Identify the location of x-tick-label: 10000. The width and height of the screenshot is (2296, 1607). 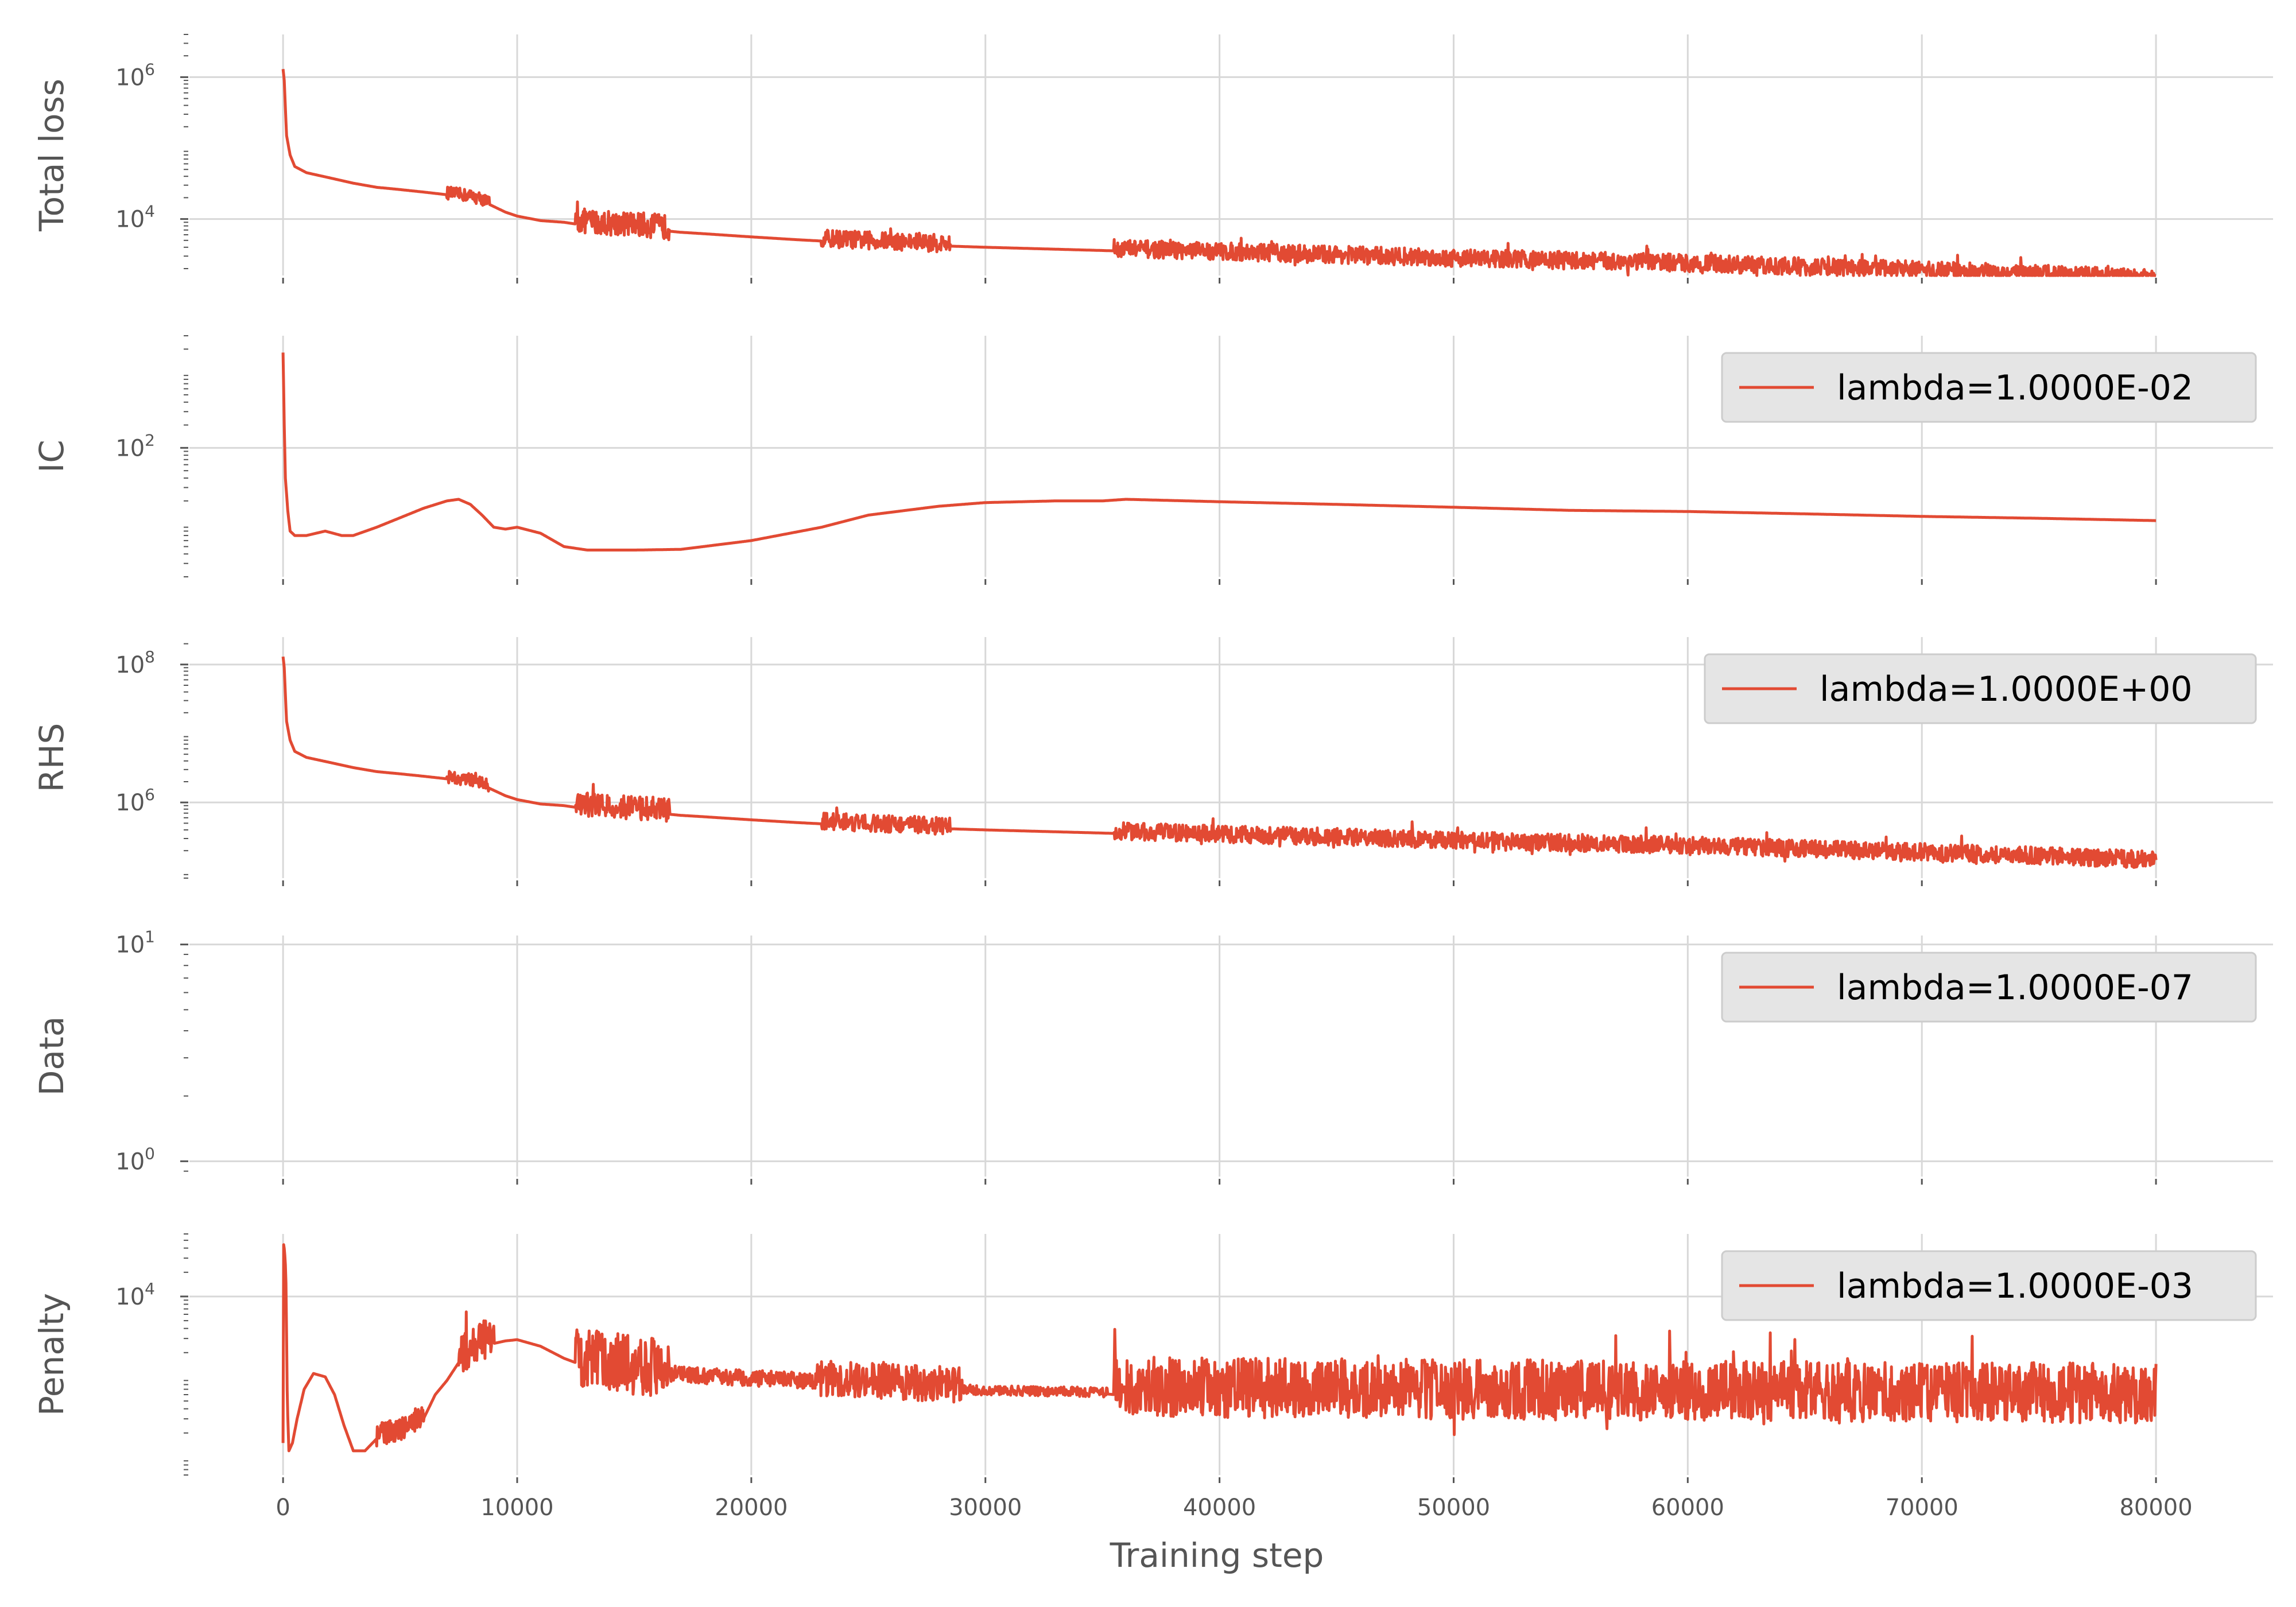
(516, 1508).